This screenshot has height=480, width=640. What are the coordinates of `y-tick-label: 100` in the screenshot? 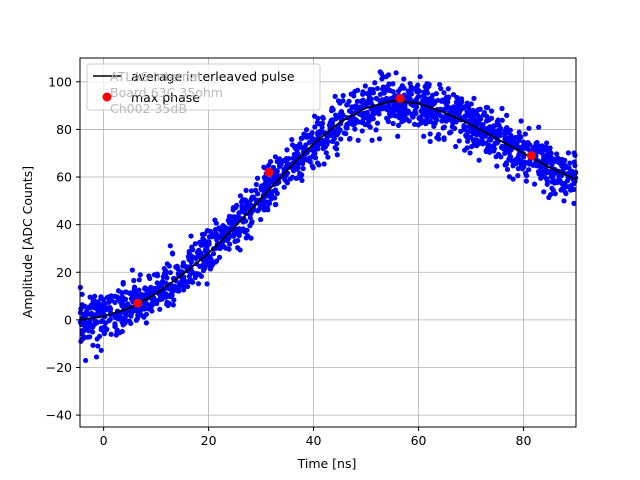 It's located at (60, 81).